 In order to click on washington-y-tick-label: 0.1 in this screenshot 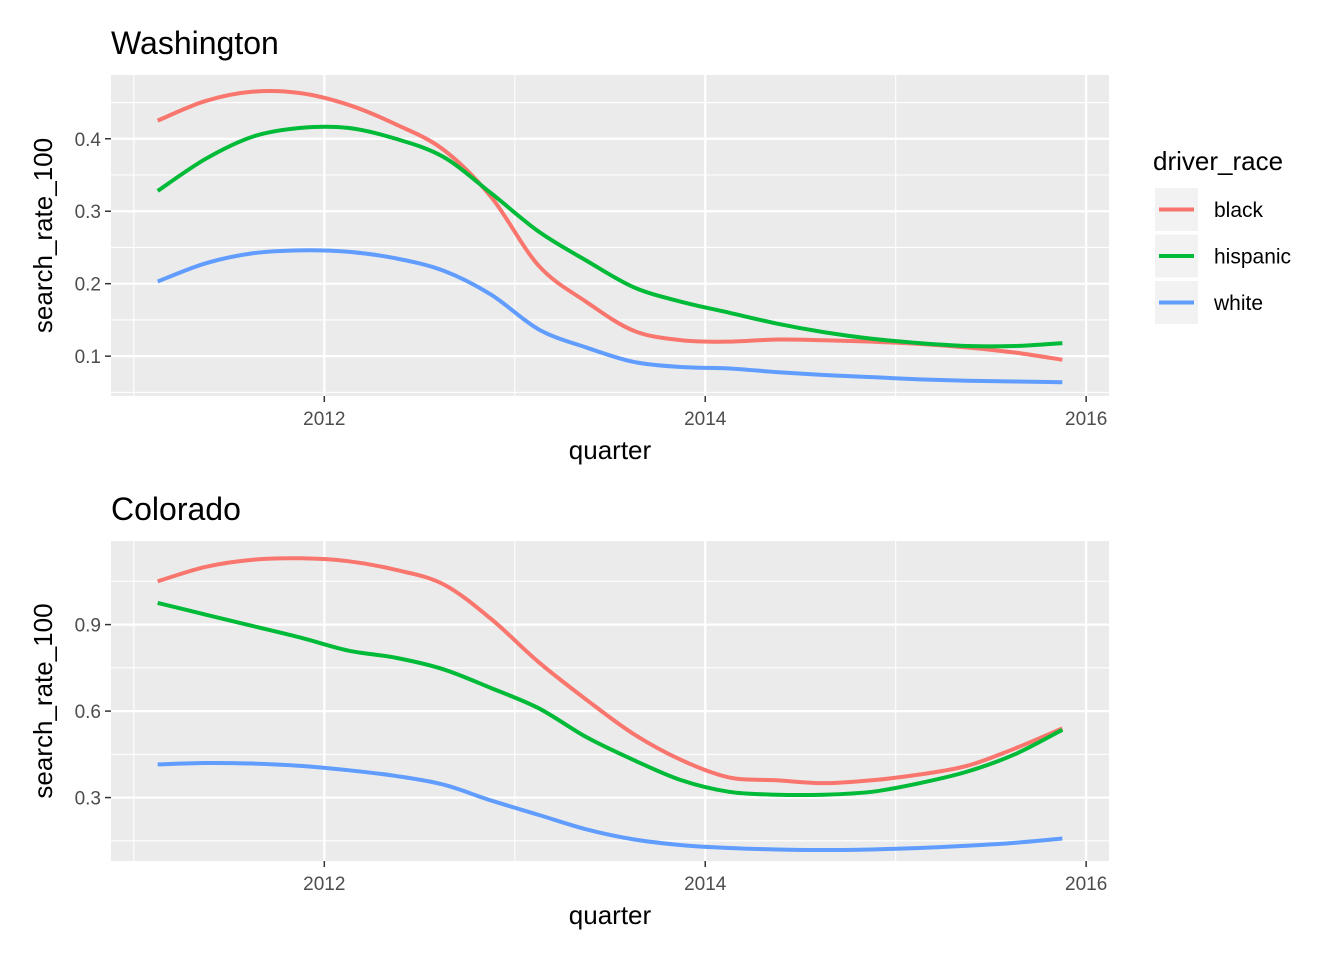, I will do `click(88, 357)`.